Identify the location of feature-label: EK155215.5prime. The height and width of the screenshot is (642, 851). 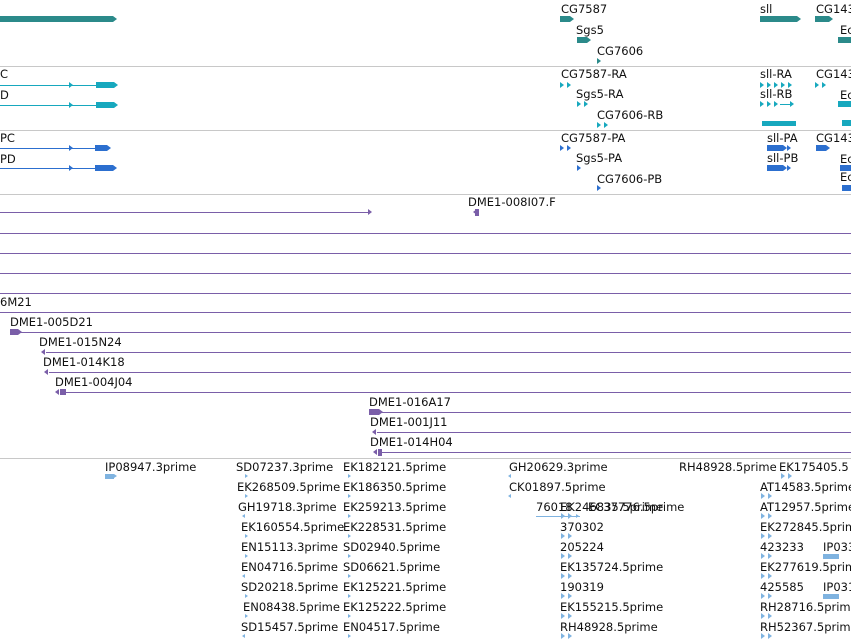
(612, 607).